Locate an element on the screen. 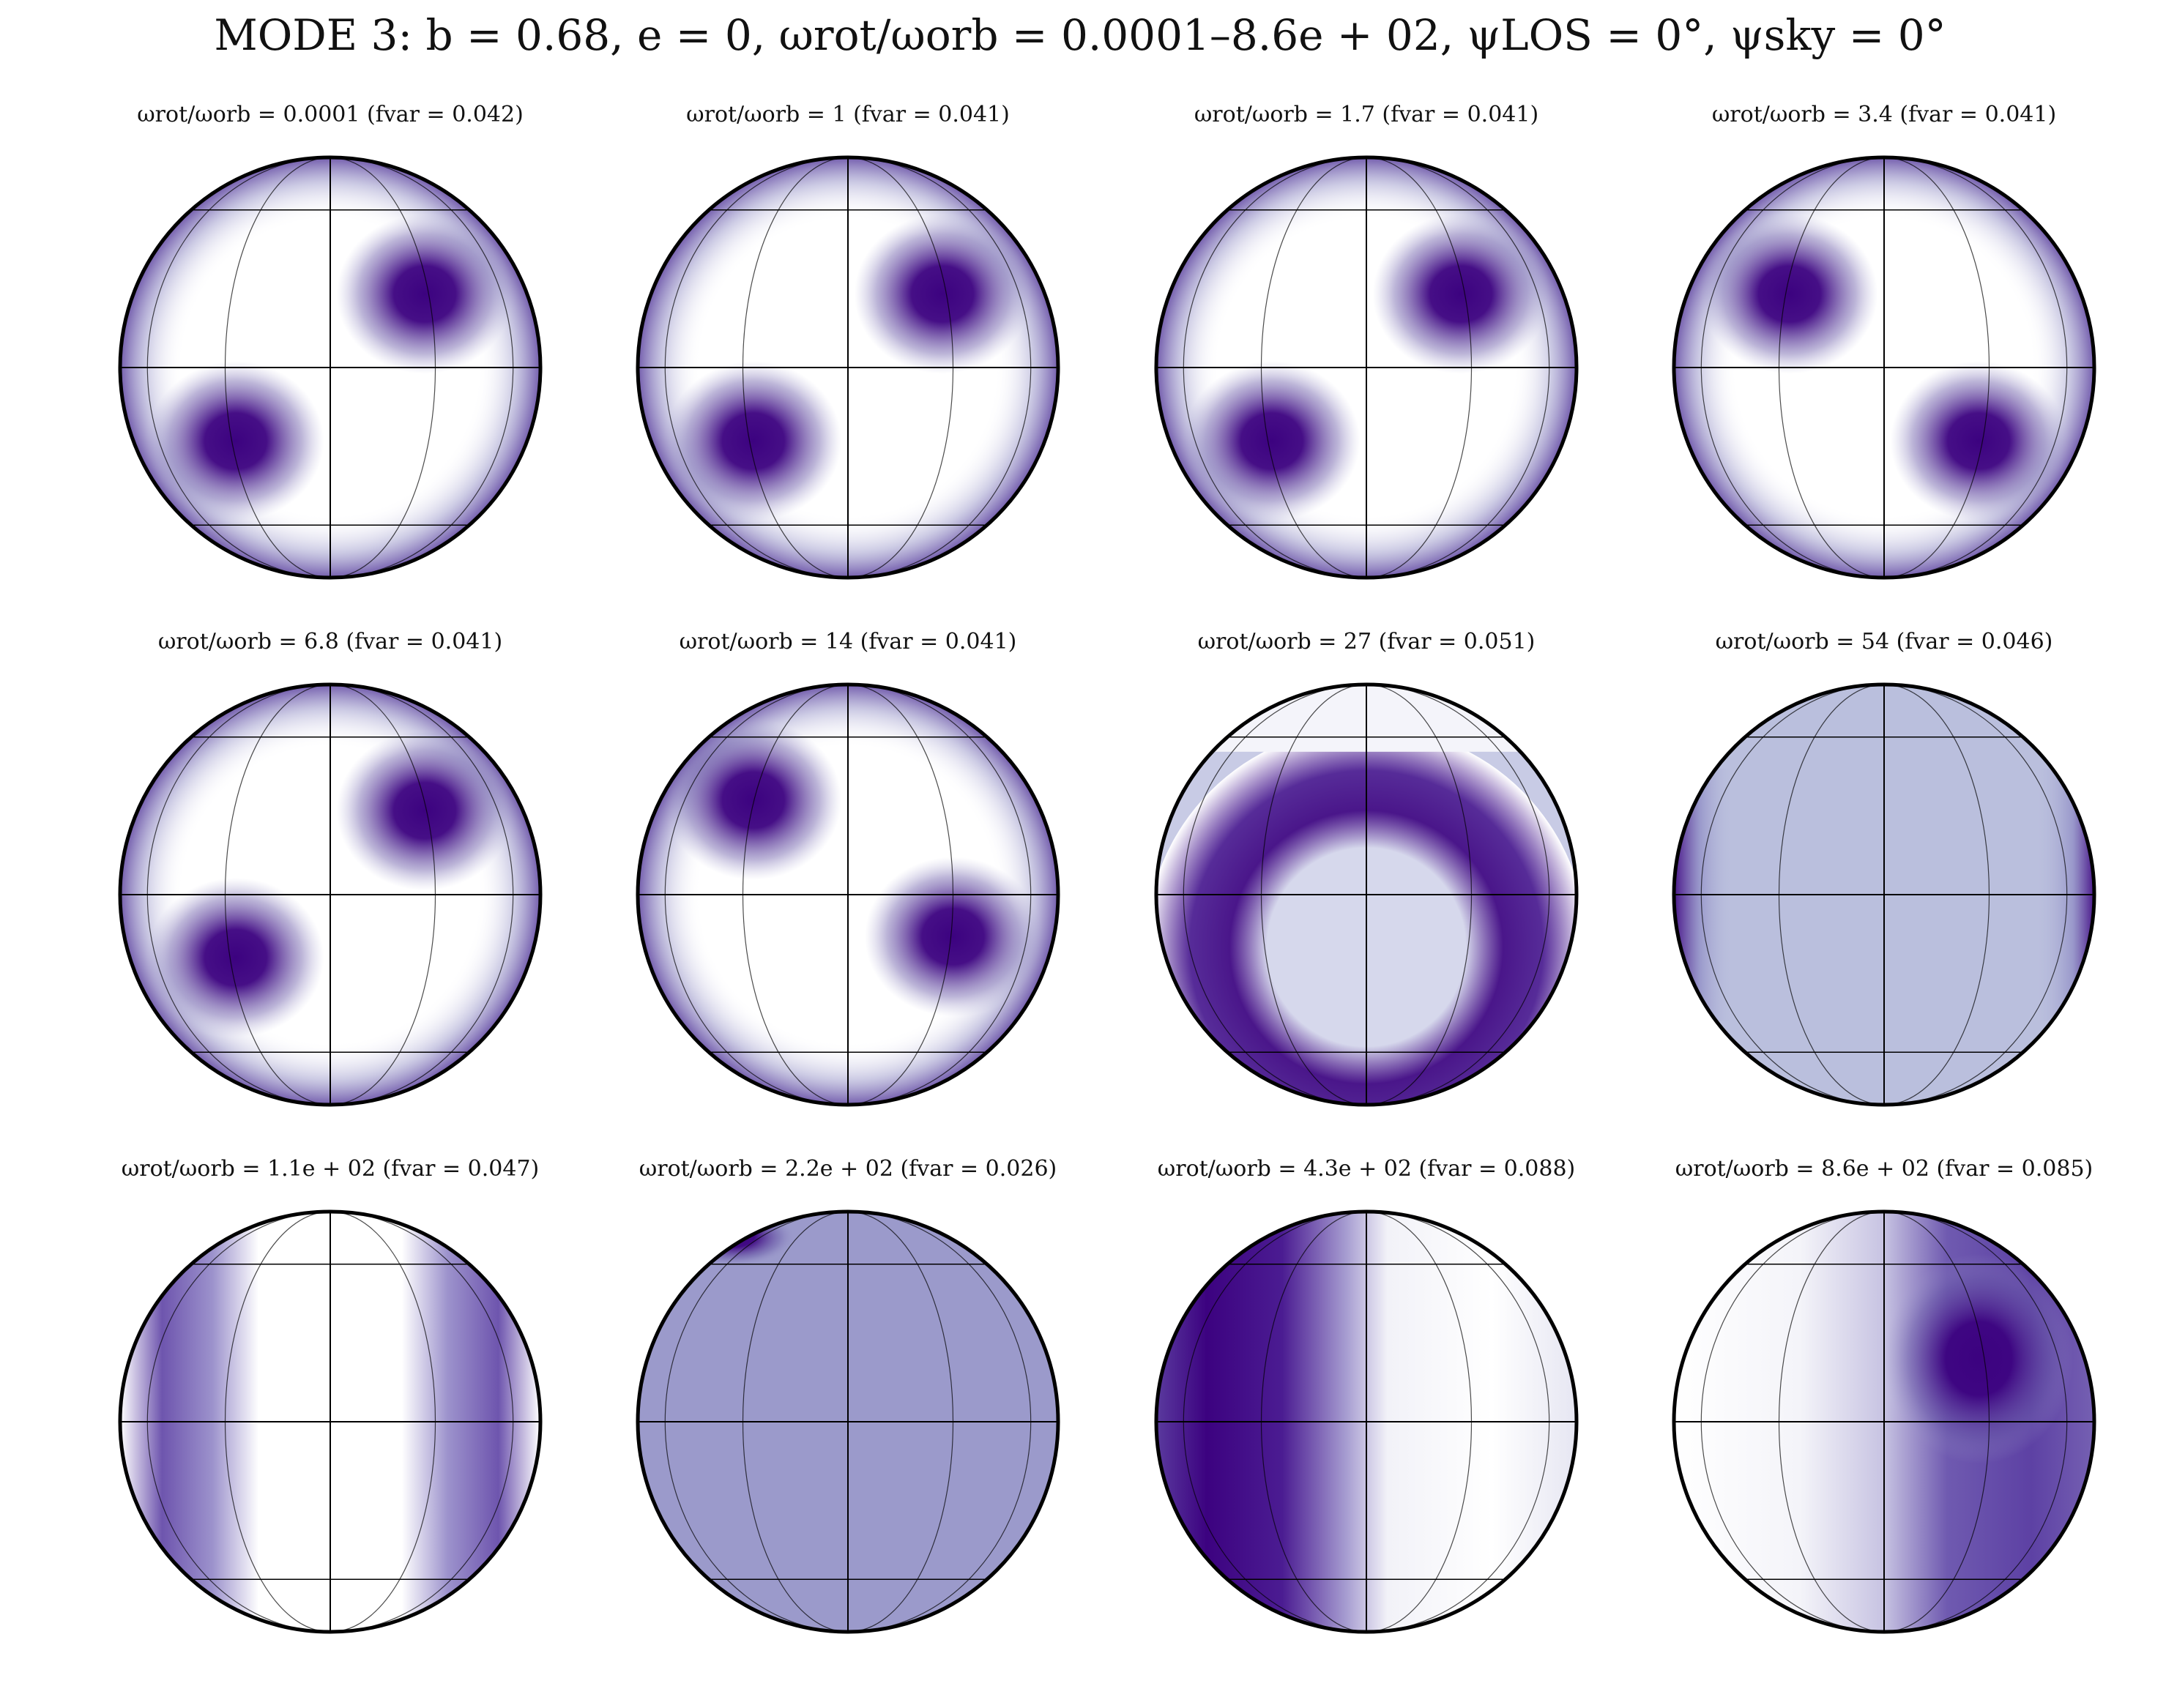 Image resolution: width=2166 pixels, height=1708 pixels. panel-title: ωrot/ωorb = 54 (fvar = 0.046) is located at coordinates (1884, 642).